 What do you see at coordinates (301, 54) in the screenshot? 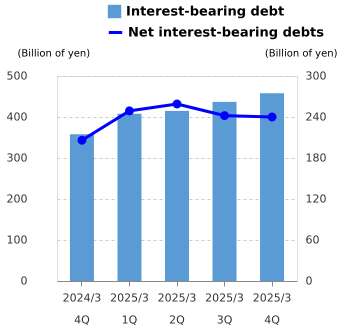
I see `y2-axis-title: (Billion of yen)` at bounding box center [301, 54].